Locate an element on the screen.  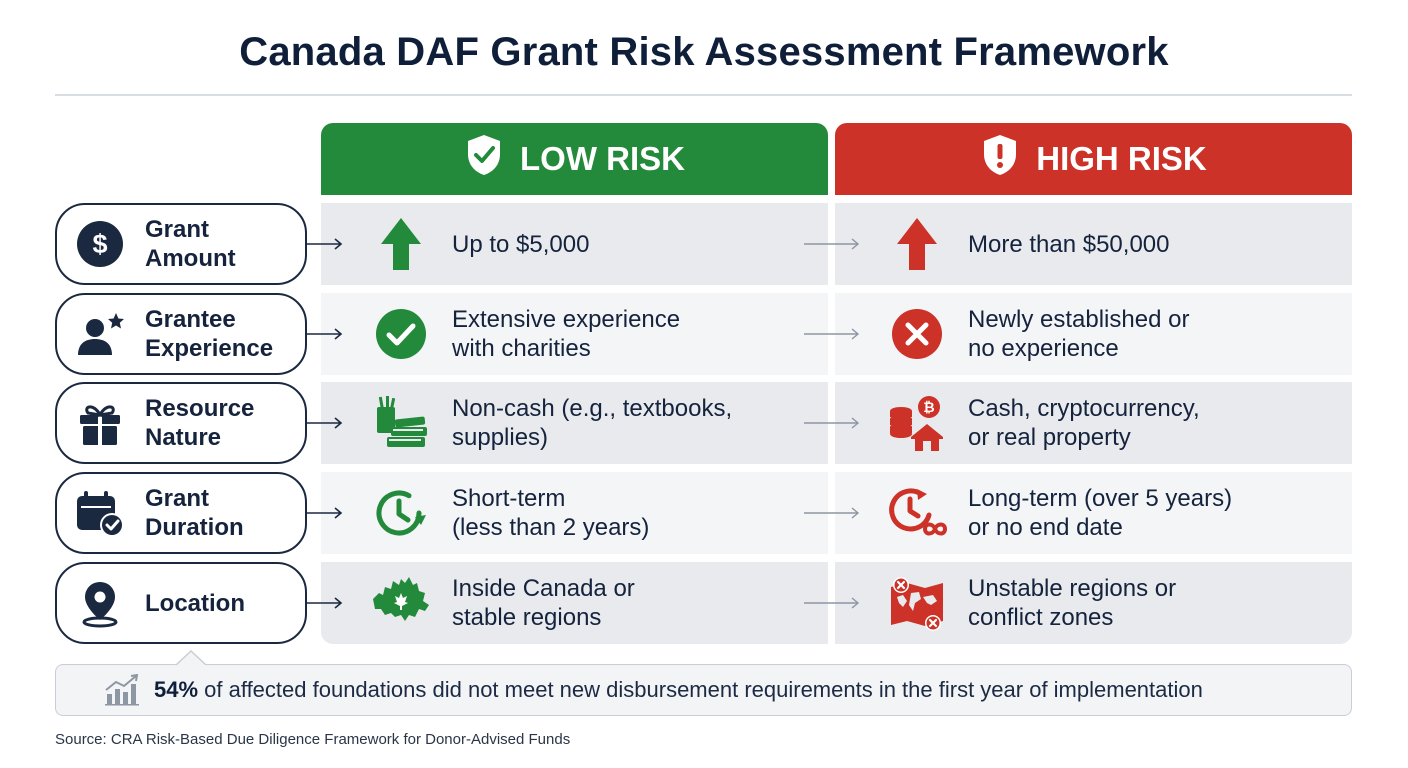
row-label-grant-duration: Grant Duration is located at coordinates (181, 513).